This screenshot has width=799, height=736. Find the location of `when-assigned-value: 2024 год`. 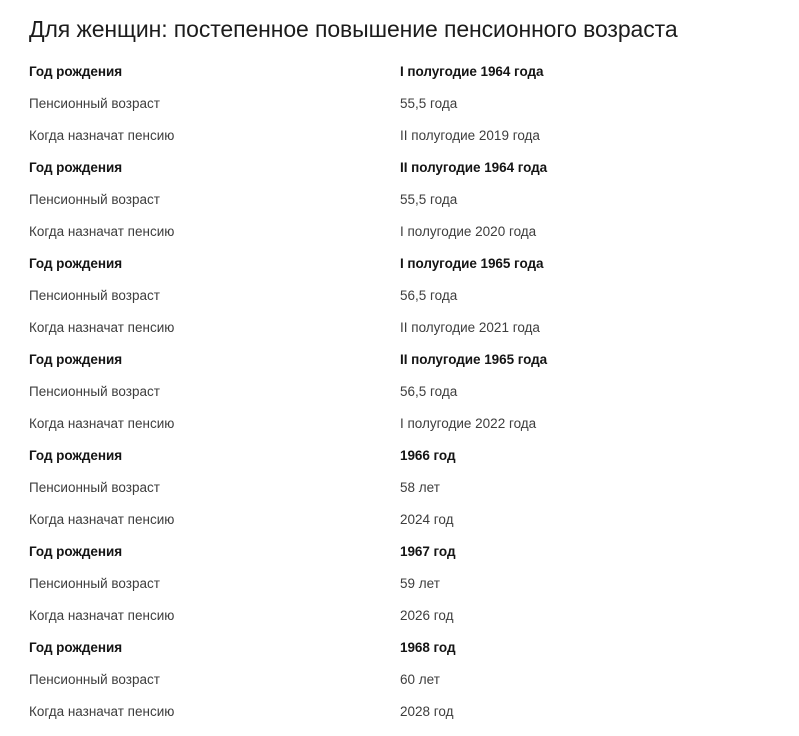

when-assigned-value: 2024 год is located at coordinates (427, 519).